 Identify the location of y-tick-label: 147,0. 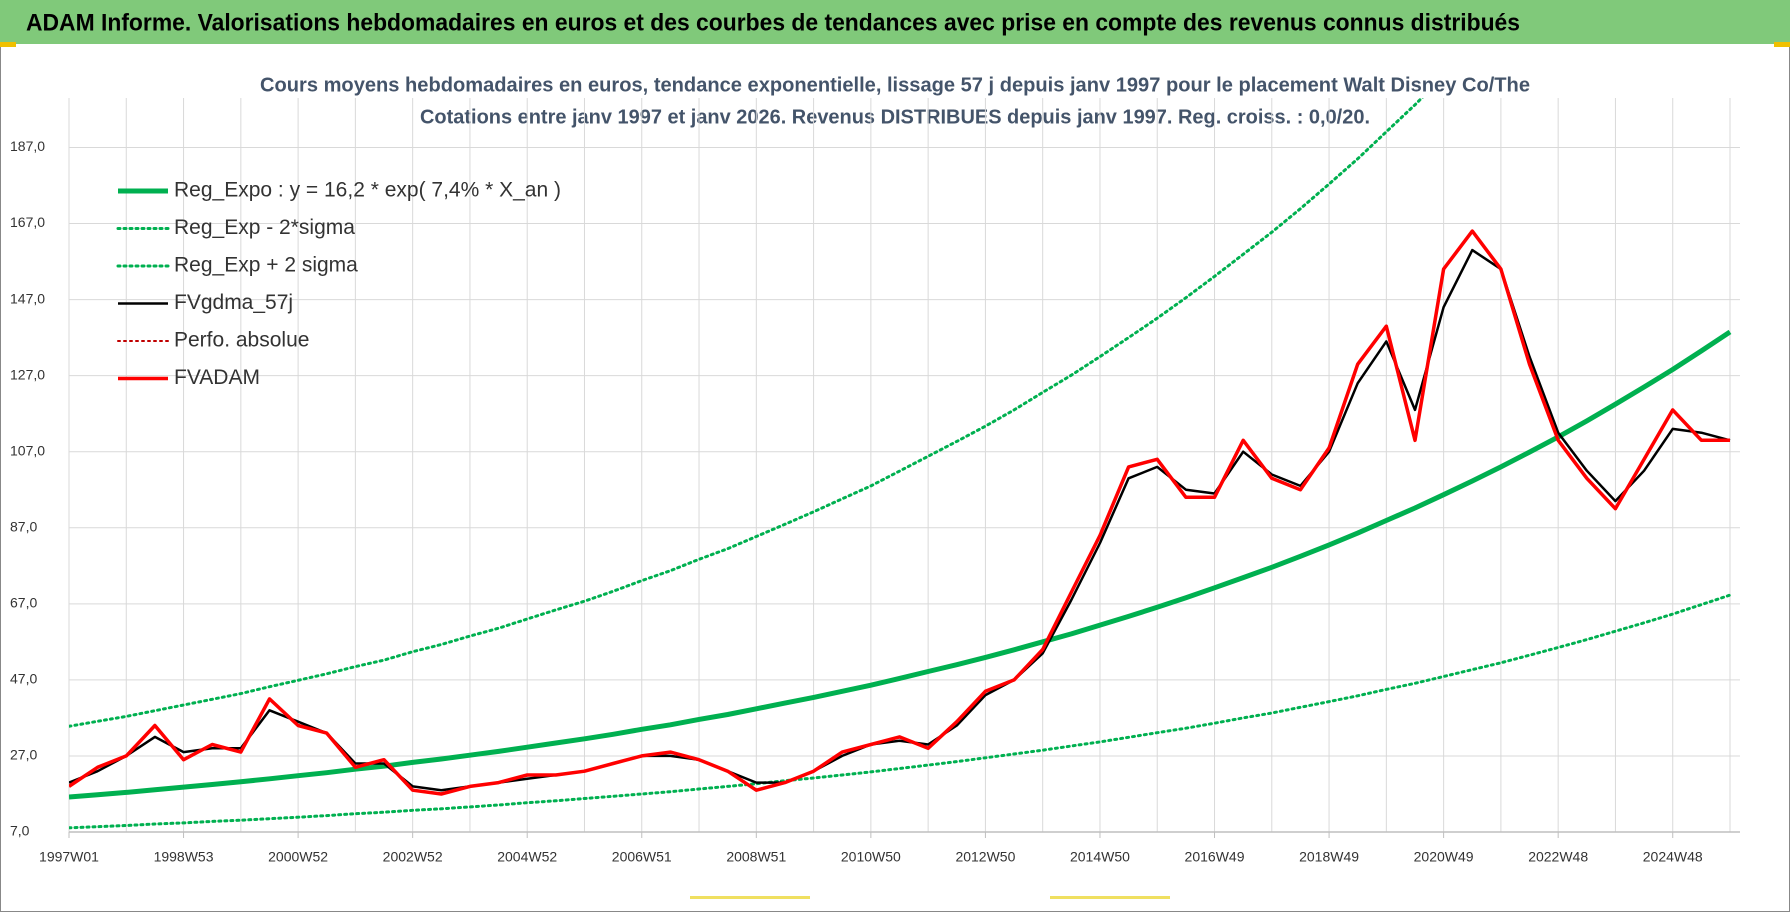
(27, 298).